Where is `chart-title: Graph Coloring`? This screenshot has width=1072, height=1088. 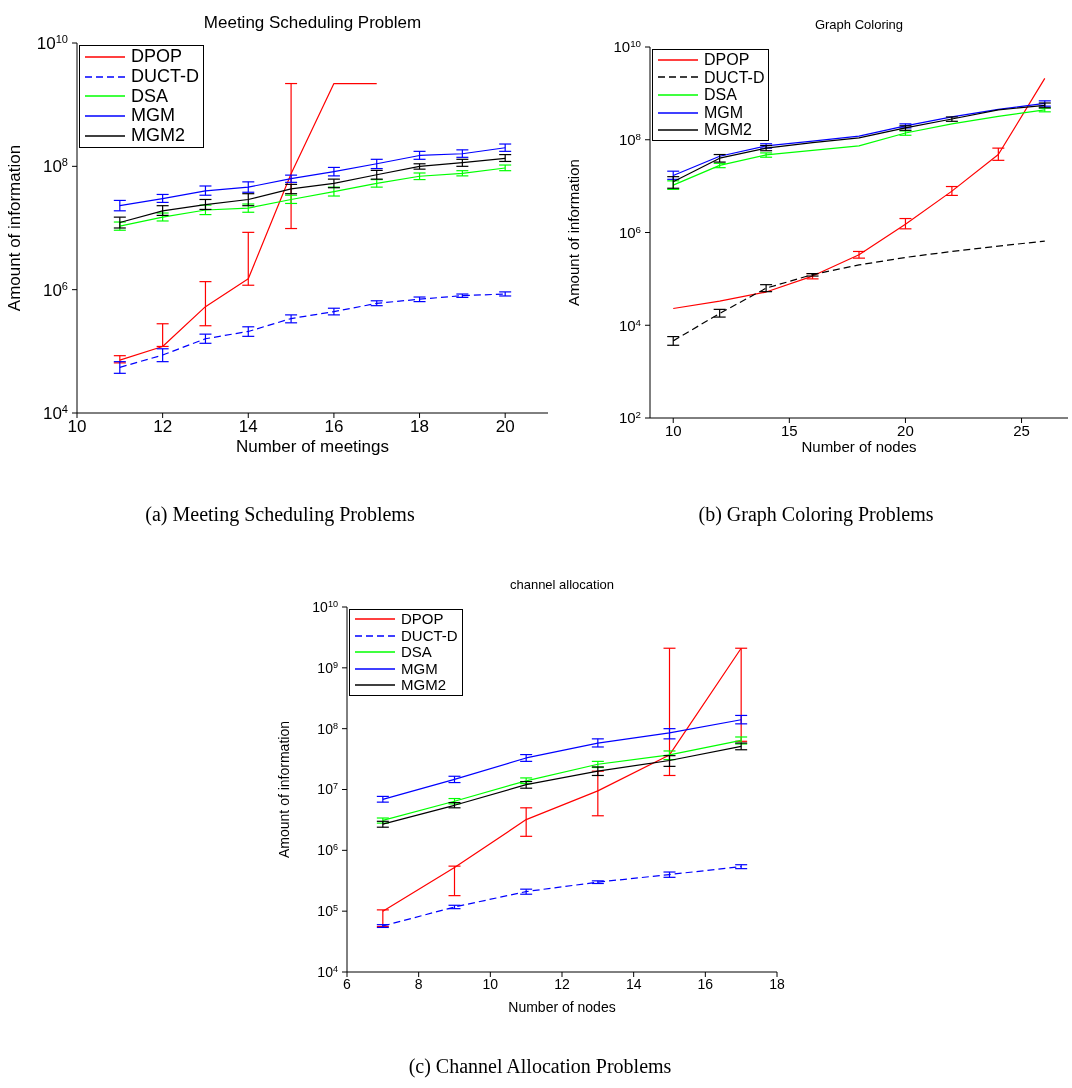 chart-title: Graph Coloring is located at coordinates (859, 24).